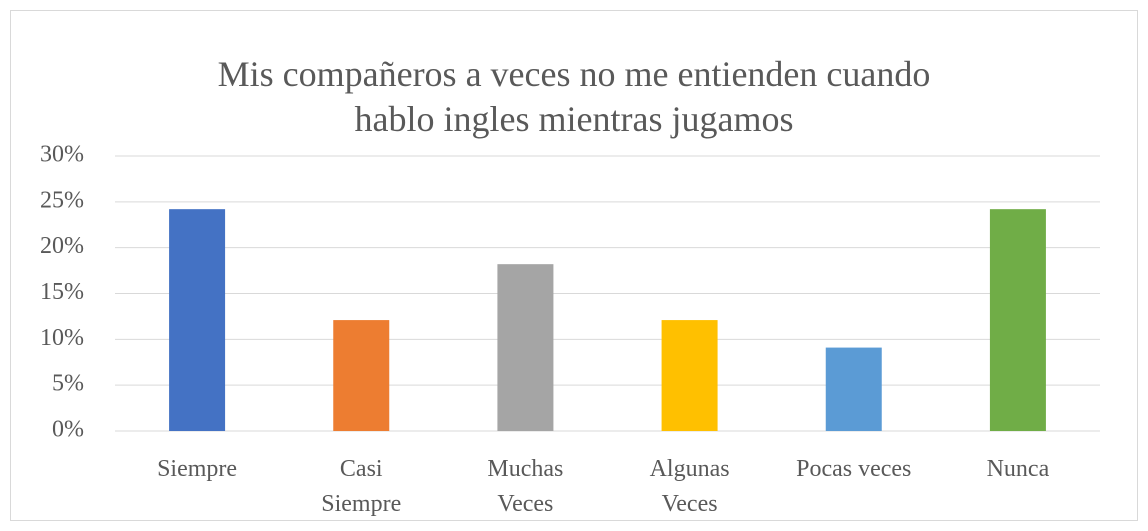  I want to click on x-tick-label: Siempre, so click(197, 469).